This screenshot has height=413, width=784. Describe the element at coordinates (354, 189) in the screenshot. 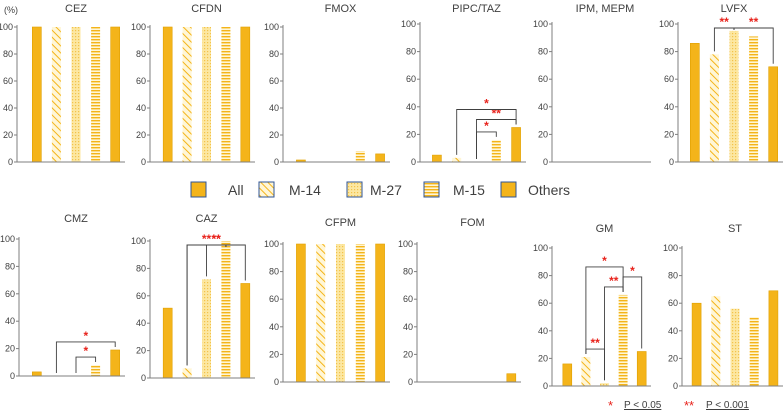

I see `legend-swatch-m27` at that location.